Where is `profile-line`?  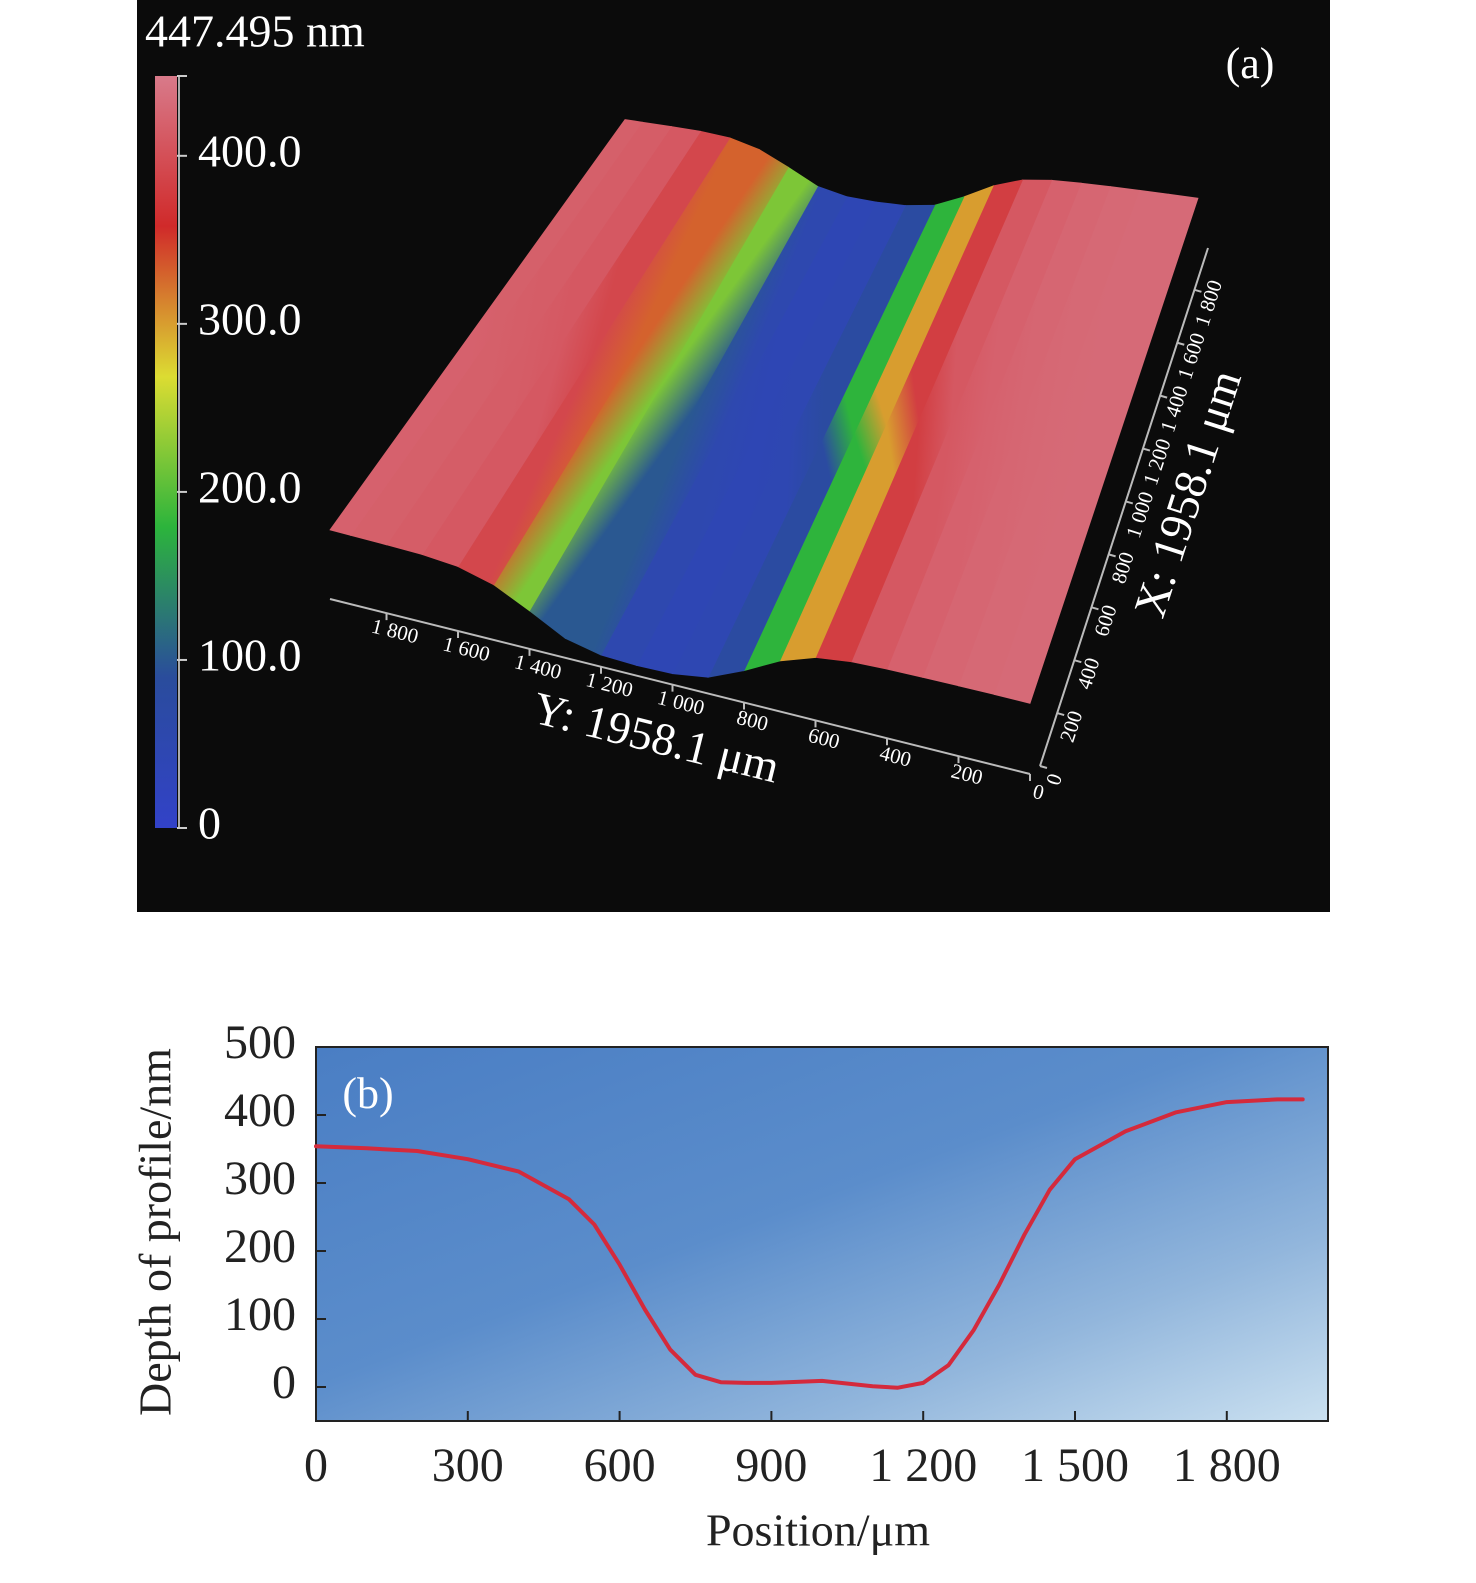 profile-line is located at coordinates (809, 1243).